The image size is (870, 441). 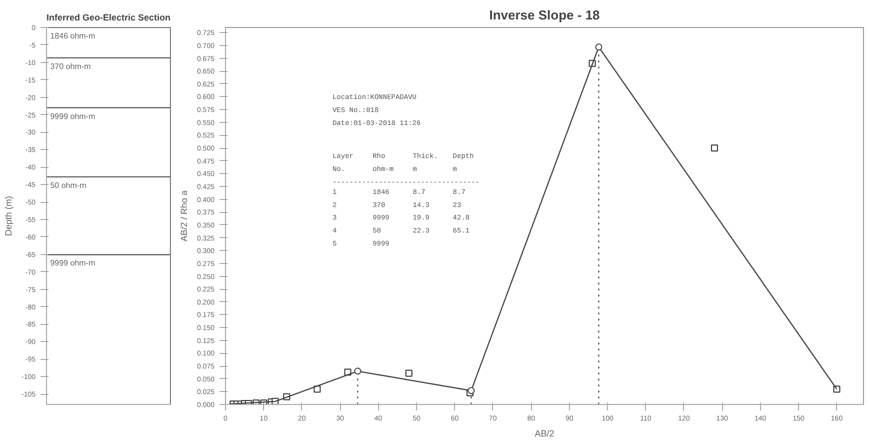 I want to click on x-axis-title: AB/2, so click(x=544, y=433).